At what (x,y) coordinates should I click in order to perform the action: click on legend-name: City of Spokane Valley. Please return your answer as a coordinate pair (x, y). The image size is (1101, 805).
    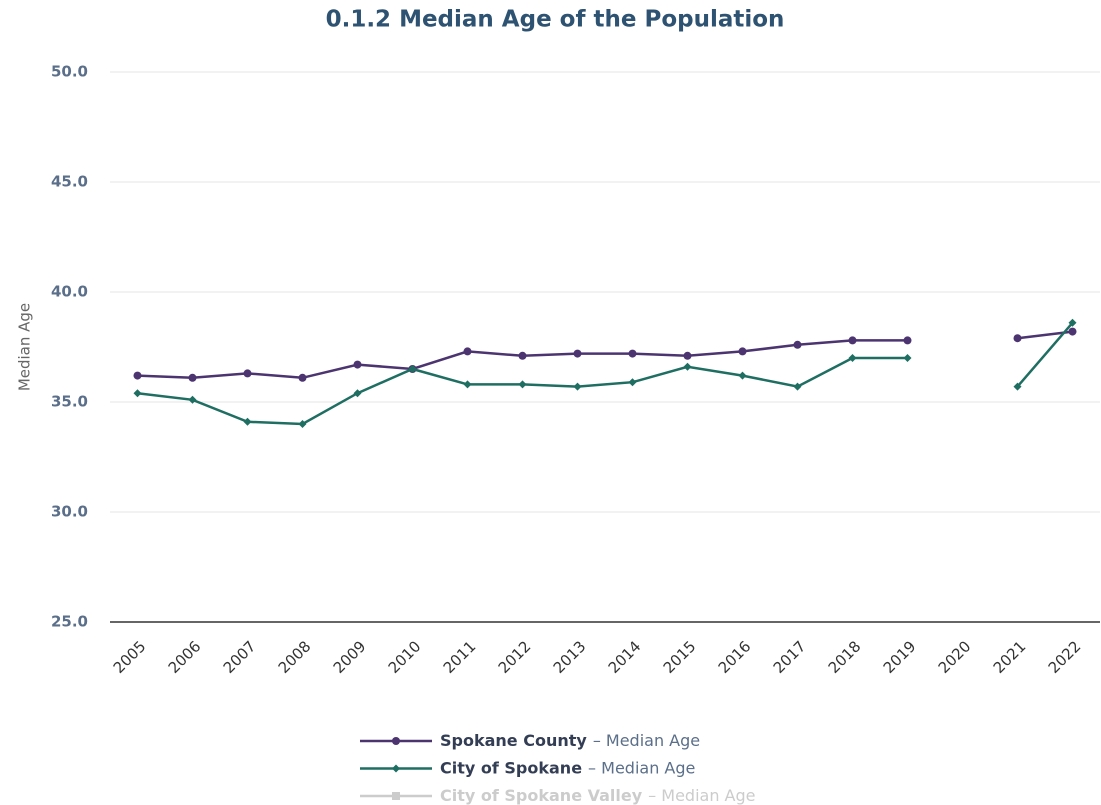
    Looking at the image, I should click on (541, 795).